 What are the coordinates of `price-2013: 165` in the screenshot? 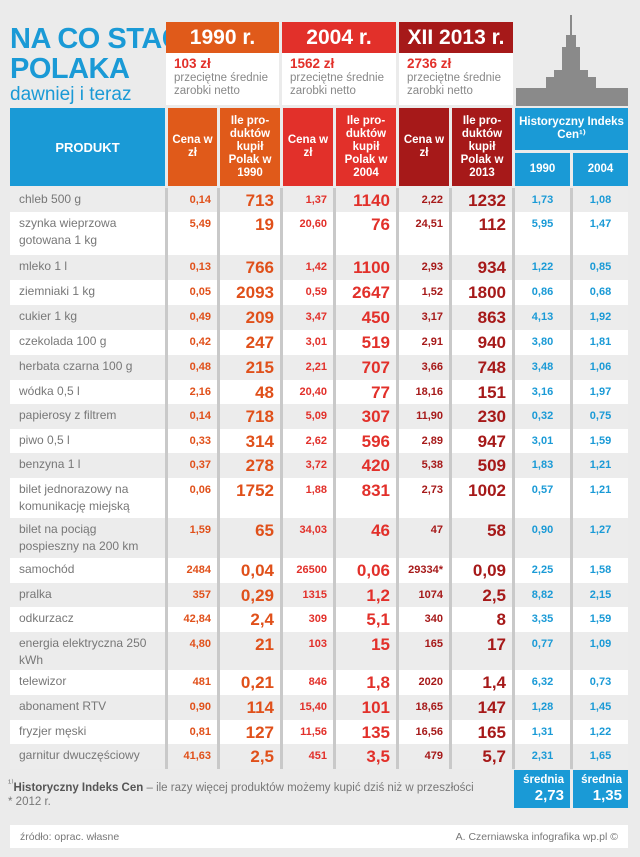 It's located at (422, 651).